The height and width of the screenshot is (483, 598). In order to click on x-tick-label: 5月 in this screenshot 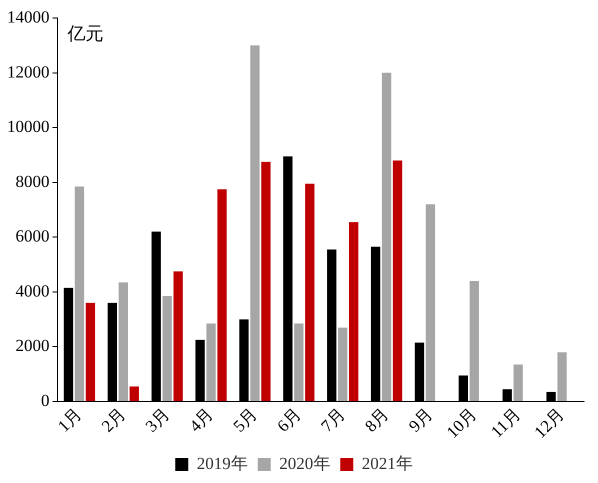, I will do `click(245, 420)`.